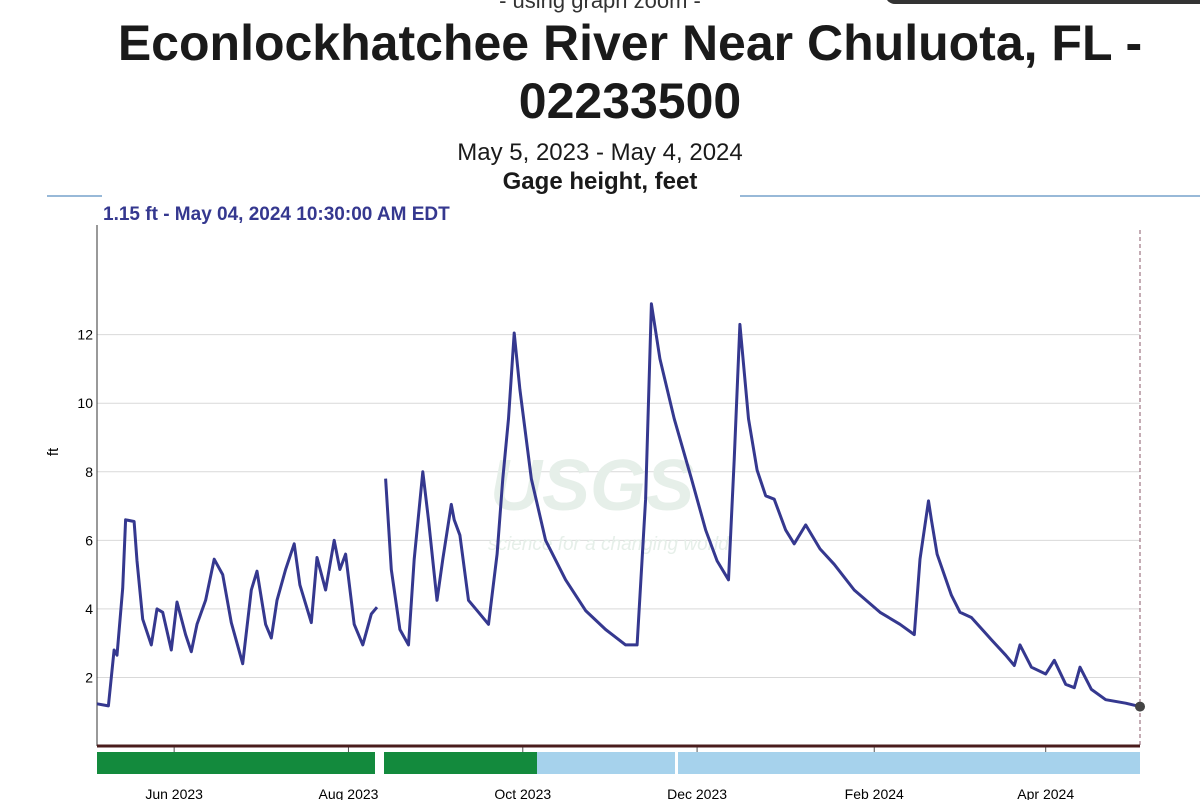  Describe the element at coordinates (522, 793) in the screenshot. I see `x-tick-label: Oct 2023` at that location.